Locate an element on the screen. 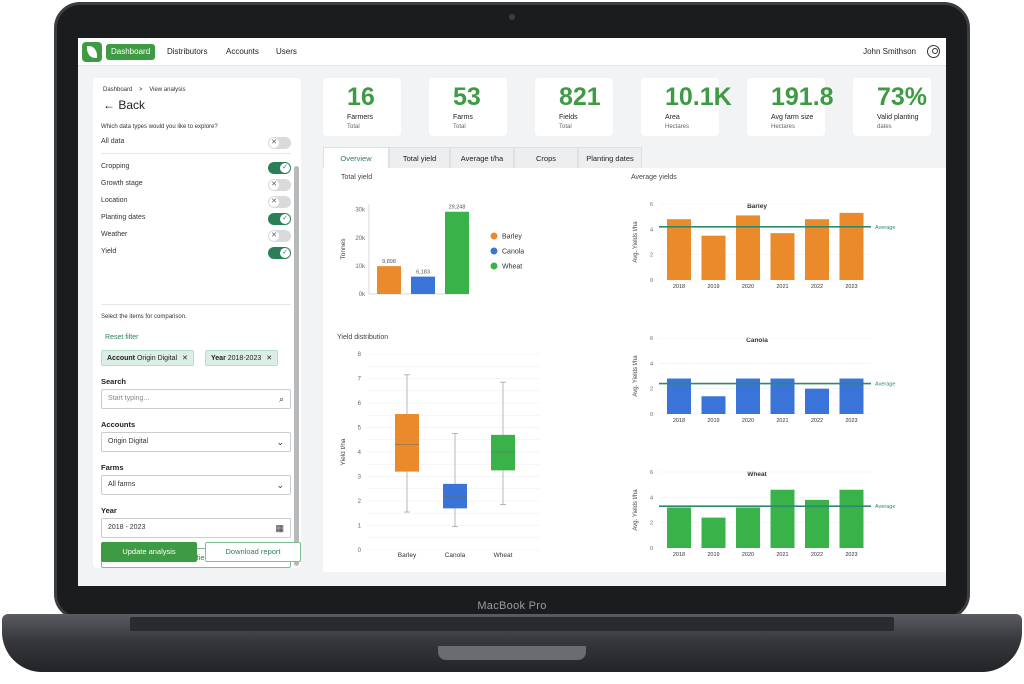 The image size is (1024, 684). x-tick-label: 2018 is located at coordinates (679, 421).